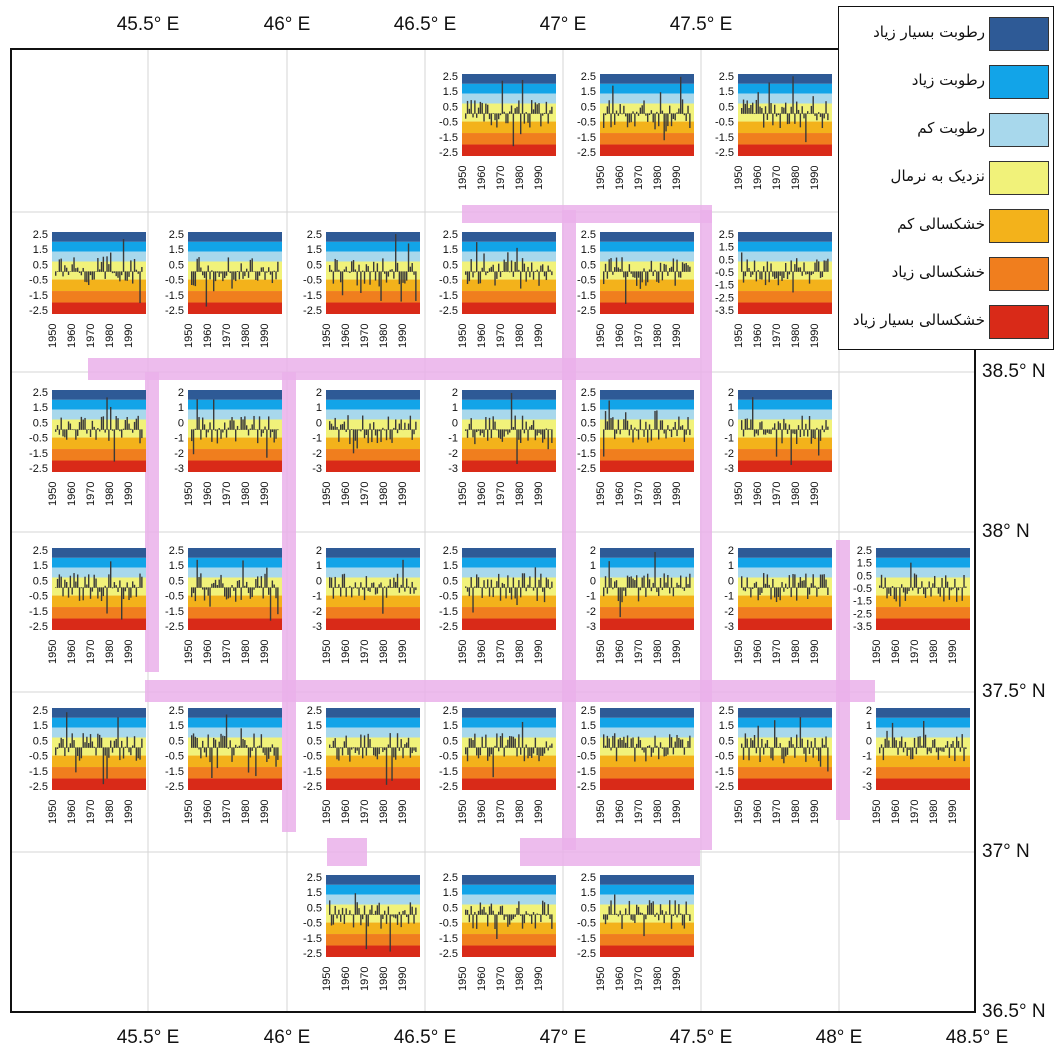 Image resolution: width=1058 pixels, height=1059 pixels. I want to click on spi-y-tick: 1.5, so click(450, 92).